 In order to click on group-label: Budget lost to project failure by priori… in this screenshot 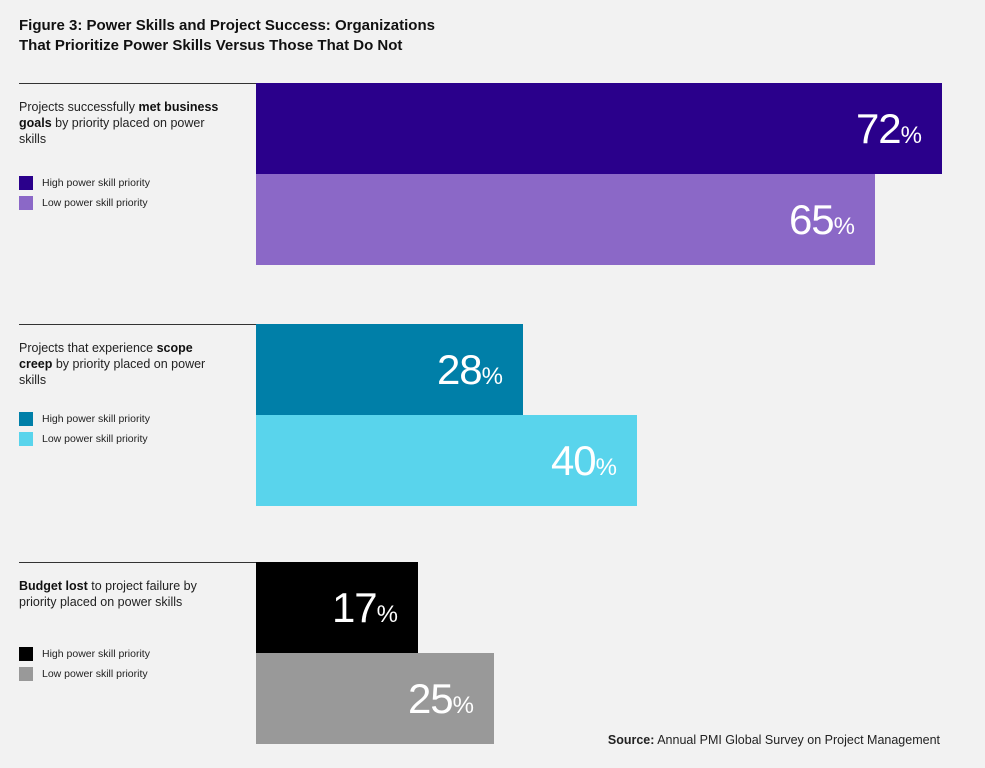, I will do `click(119, 594)`.